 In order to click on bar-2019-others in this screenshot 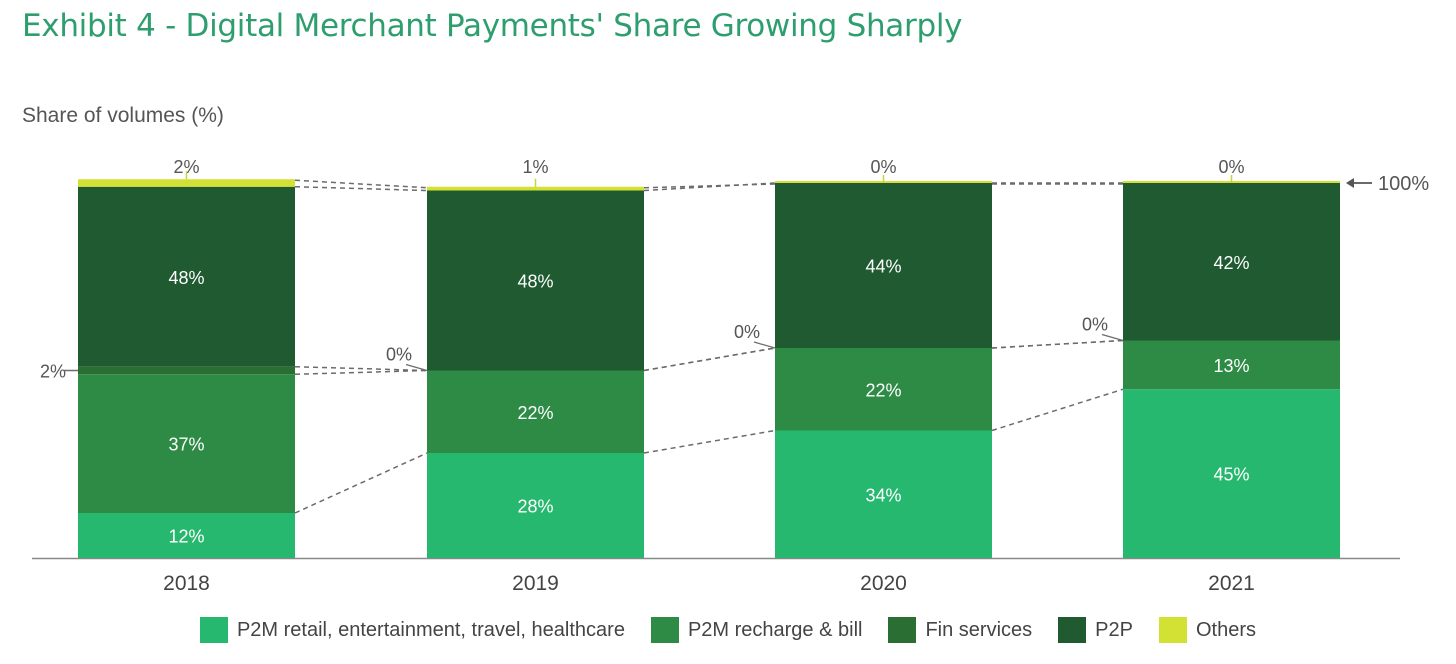, I will do `click(535, 188)`.